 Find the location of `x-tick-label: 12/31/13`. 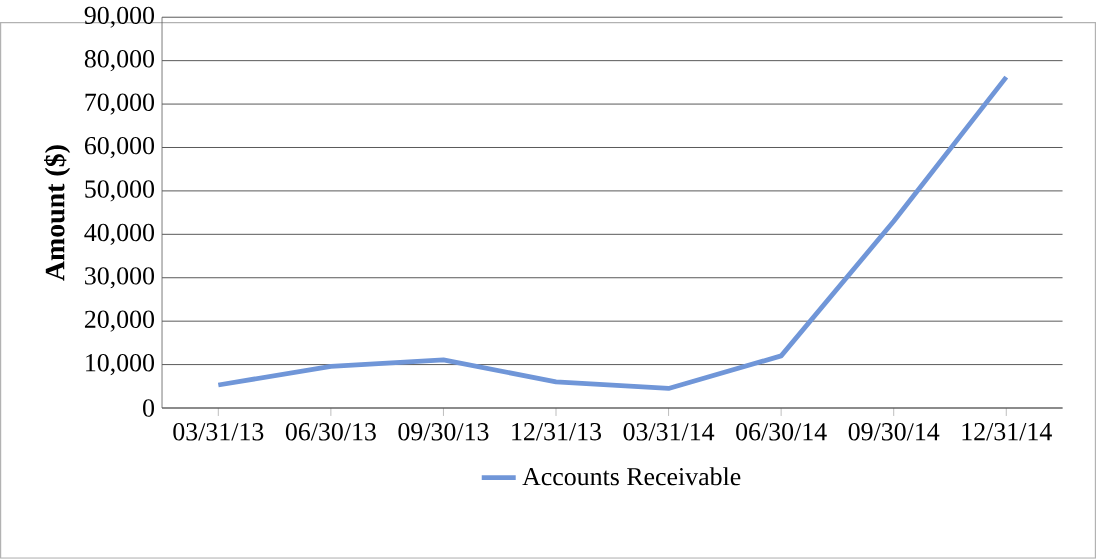

x-tick-label: 12/31/13 is located at coordinates (557, 432).